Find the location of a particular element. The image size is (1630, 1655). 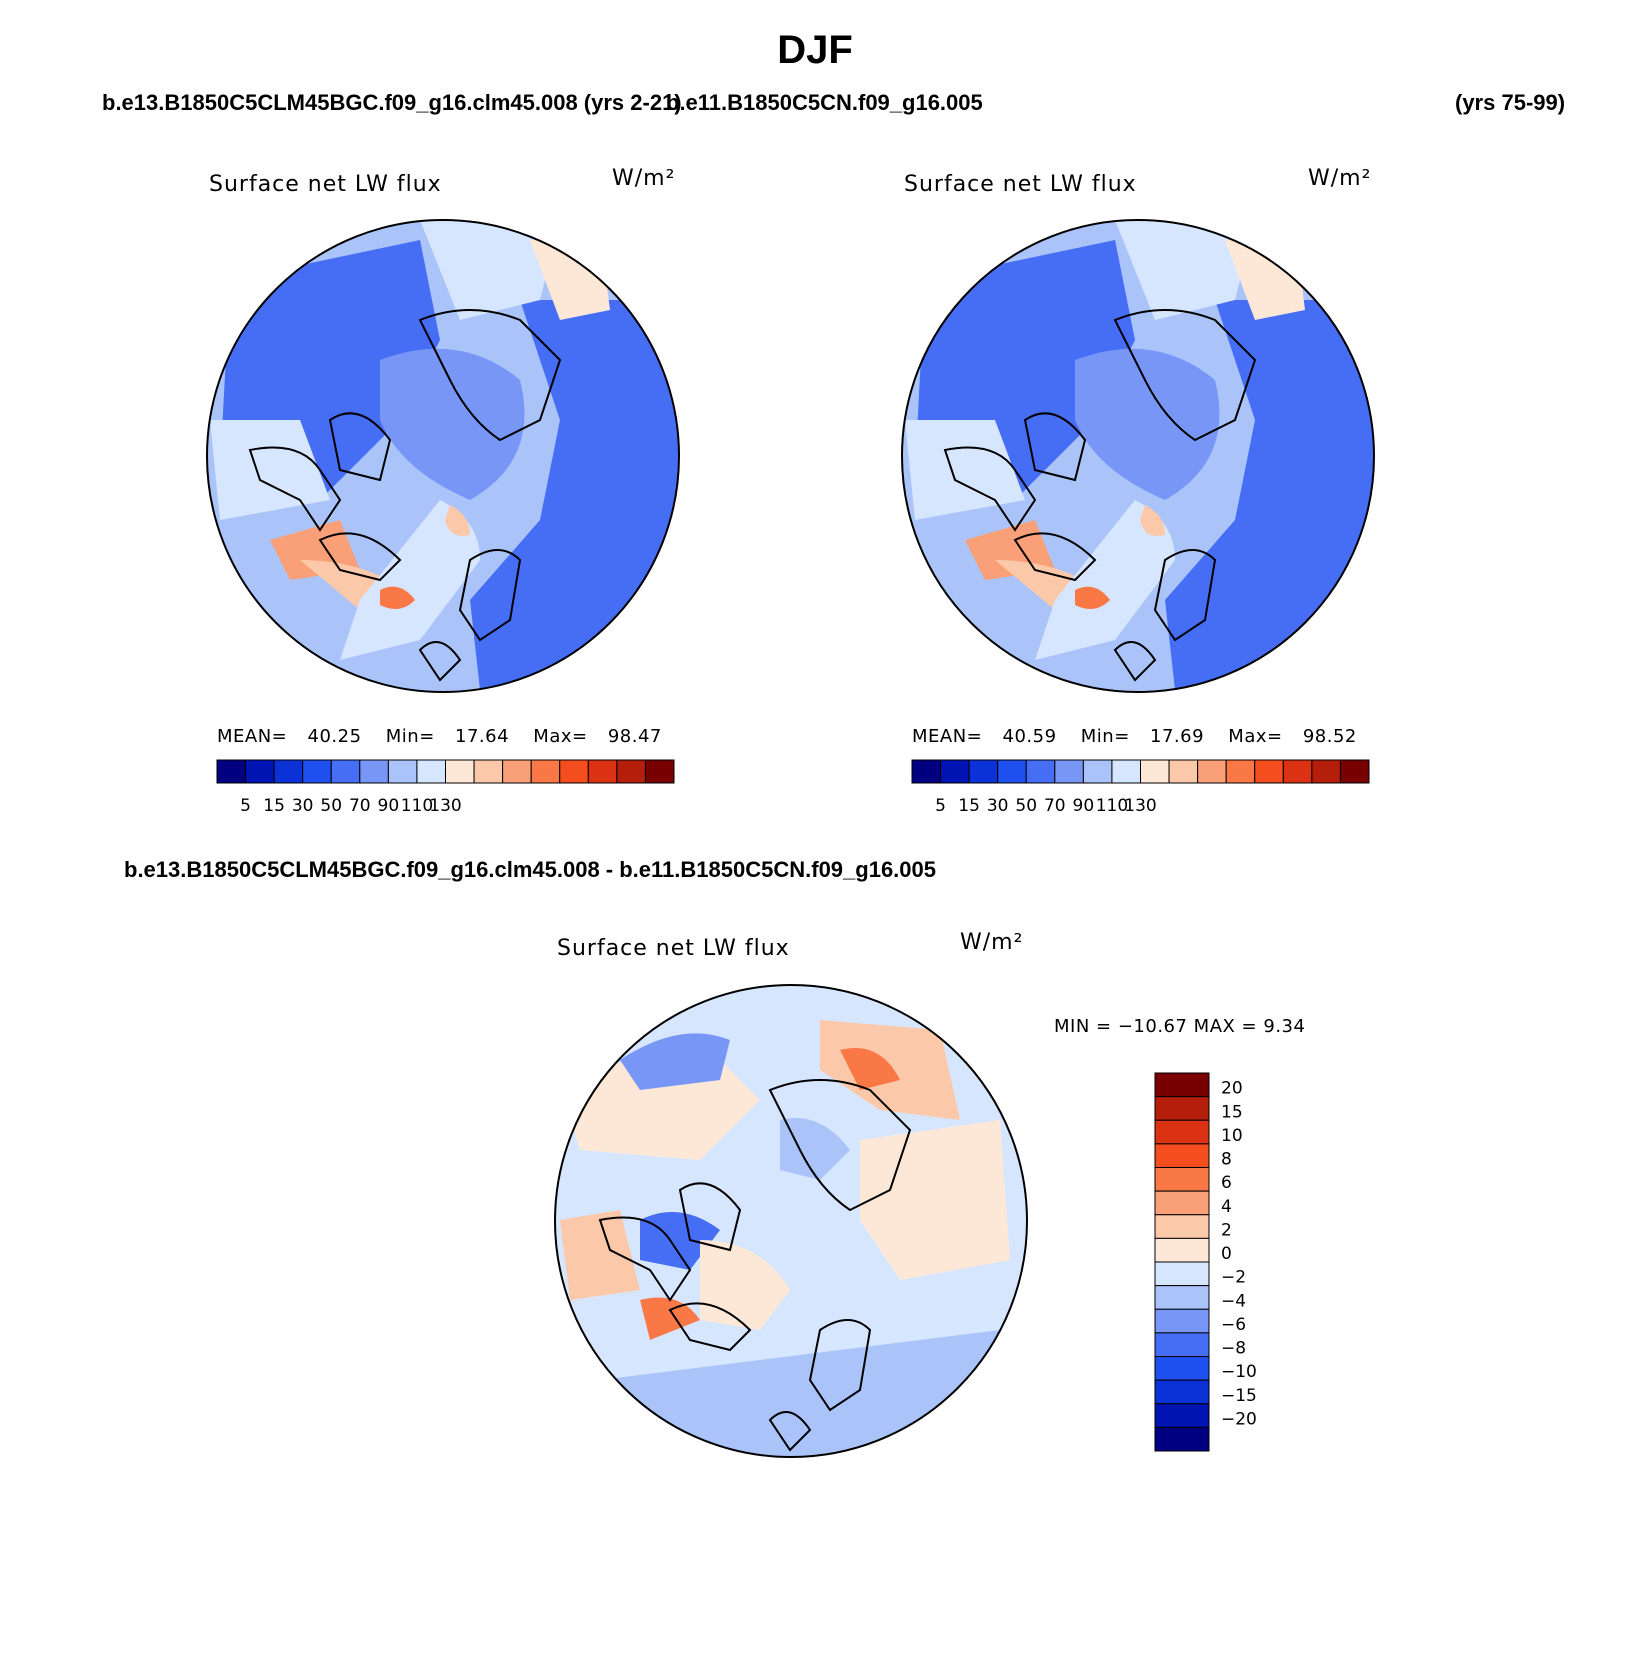

left-min-value: 17.64 is located at coordinates (482, 736).